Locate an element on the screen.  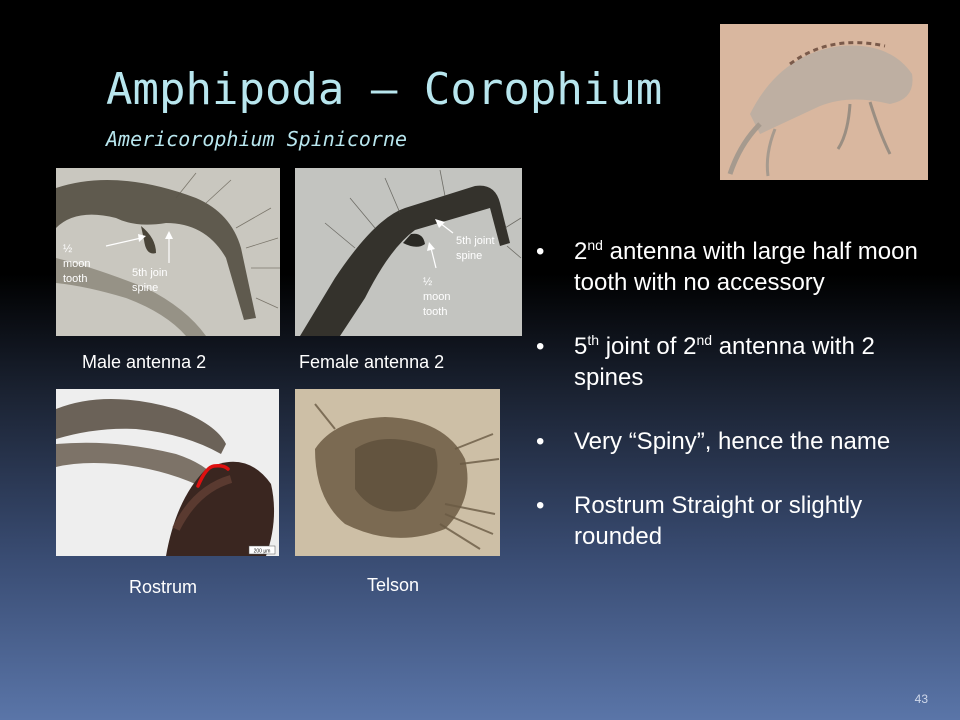
amphipod-photo is located at coordinates (824, 102).